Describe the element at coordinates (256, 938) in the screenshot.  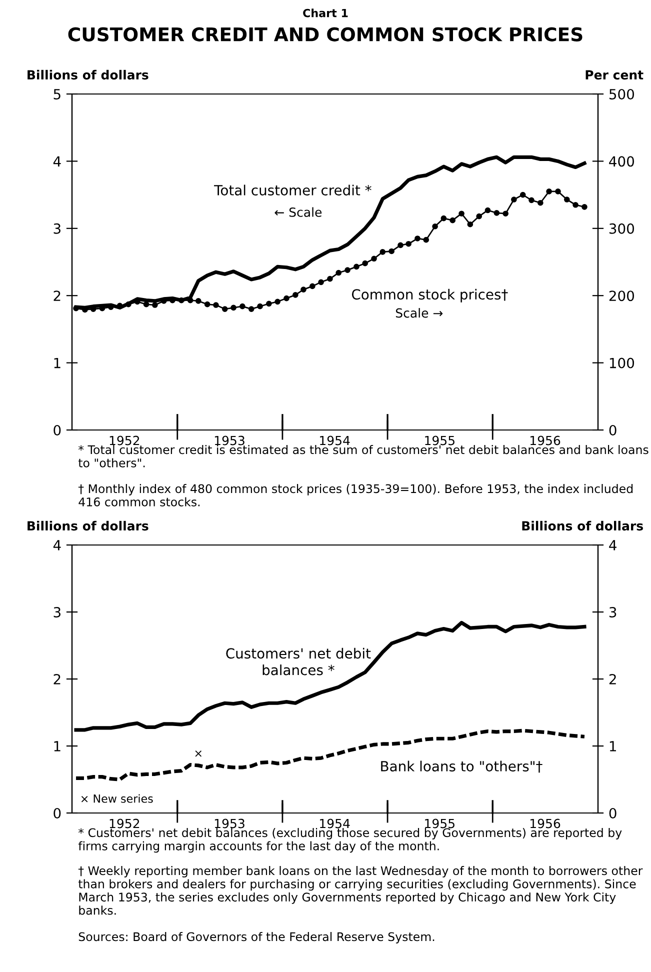
I see `source-note: Sources: Board of Governors of the Federal Reserve System.` at that location.